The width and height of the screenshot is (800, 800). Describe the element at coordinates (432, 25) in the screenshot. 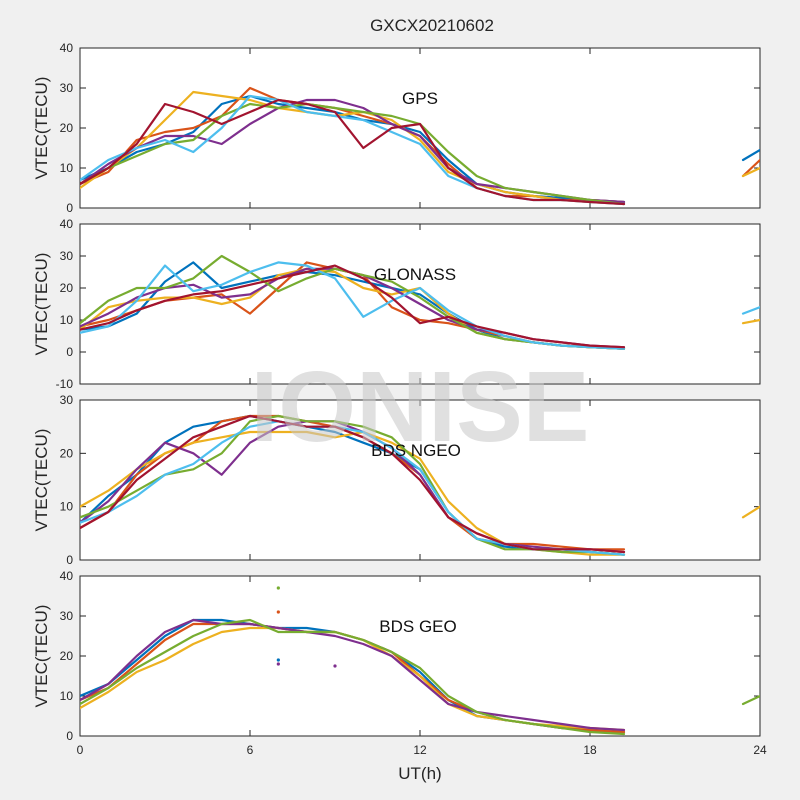

I see `chart-title: GXCX20210602` at that location.